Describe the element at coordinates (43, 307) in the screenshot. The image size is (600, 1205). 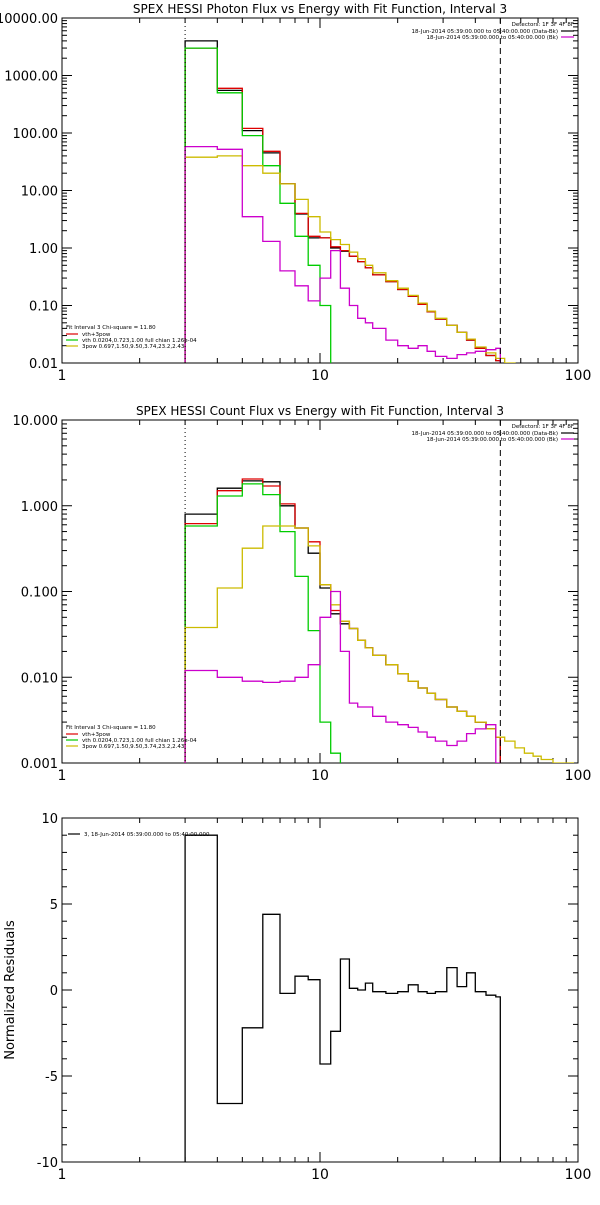
I see `y-tick-label: 0.10` at that location.